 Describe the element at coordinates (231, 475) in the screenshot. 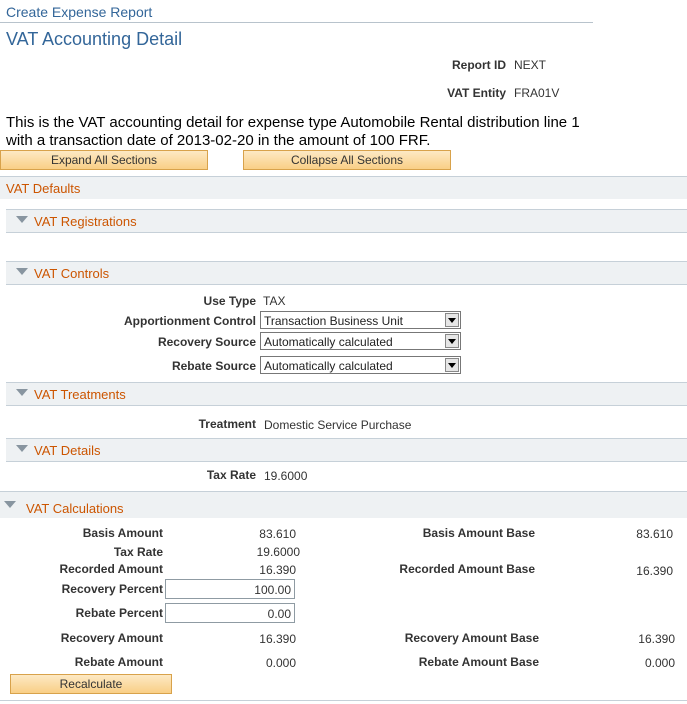

I see `details-tax-rate-label: Tax Rate` at that location.